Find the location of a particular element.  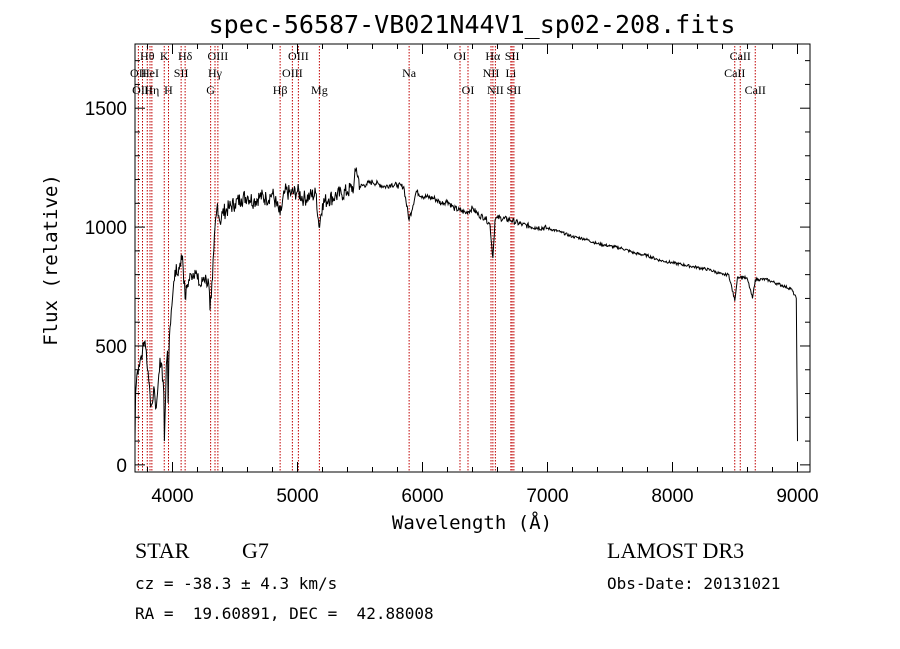

line-label-24: SII is located at coordinates (514, 90).